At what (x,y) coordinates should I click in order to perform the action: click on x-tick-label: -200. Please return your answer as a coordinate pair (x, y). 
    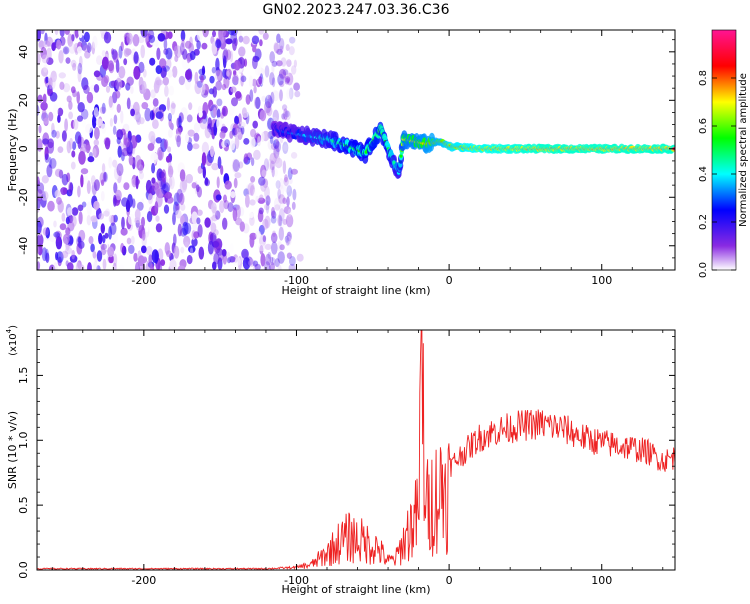
    Looking at the image, I should click on (143, 580).